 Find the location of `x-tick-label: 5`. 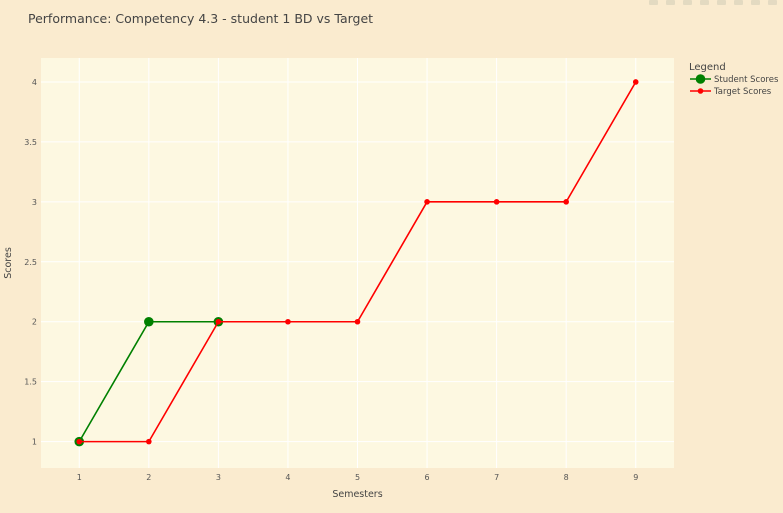

x-tick-label: 5 is located at coordinates (357, 477).